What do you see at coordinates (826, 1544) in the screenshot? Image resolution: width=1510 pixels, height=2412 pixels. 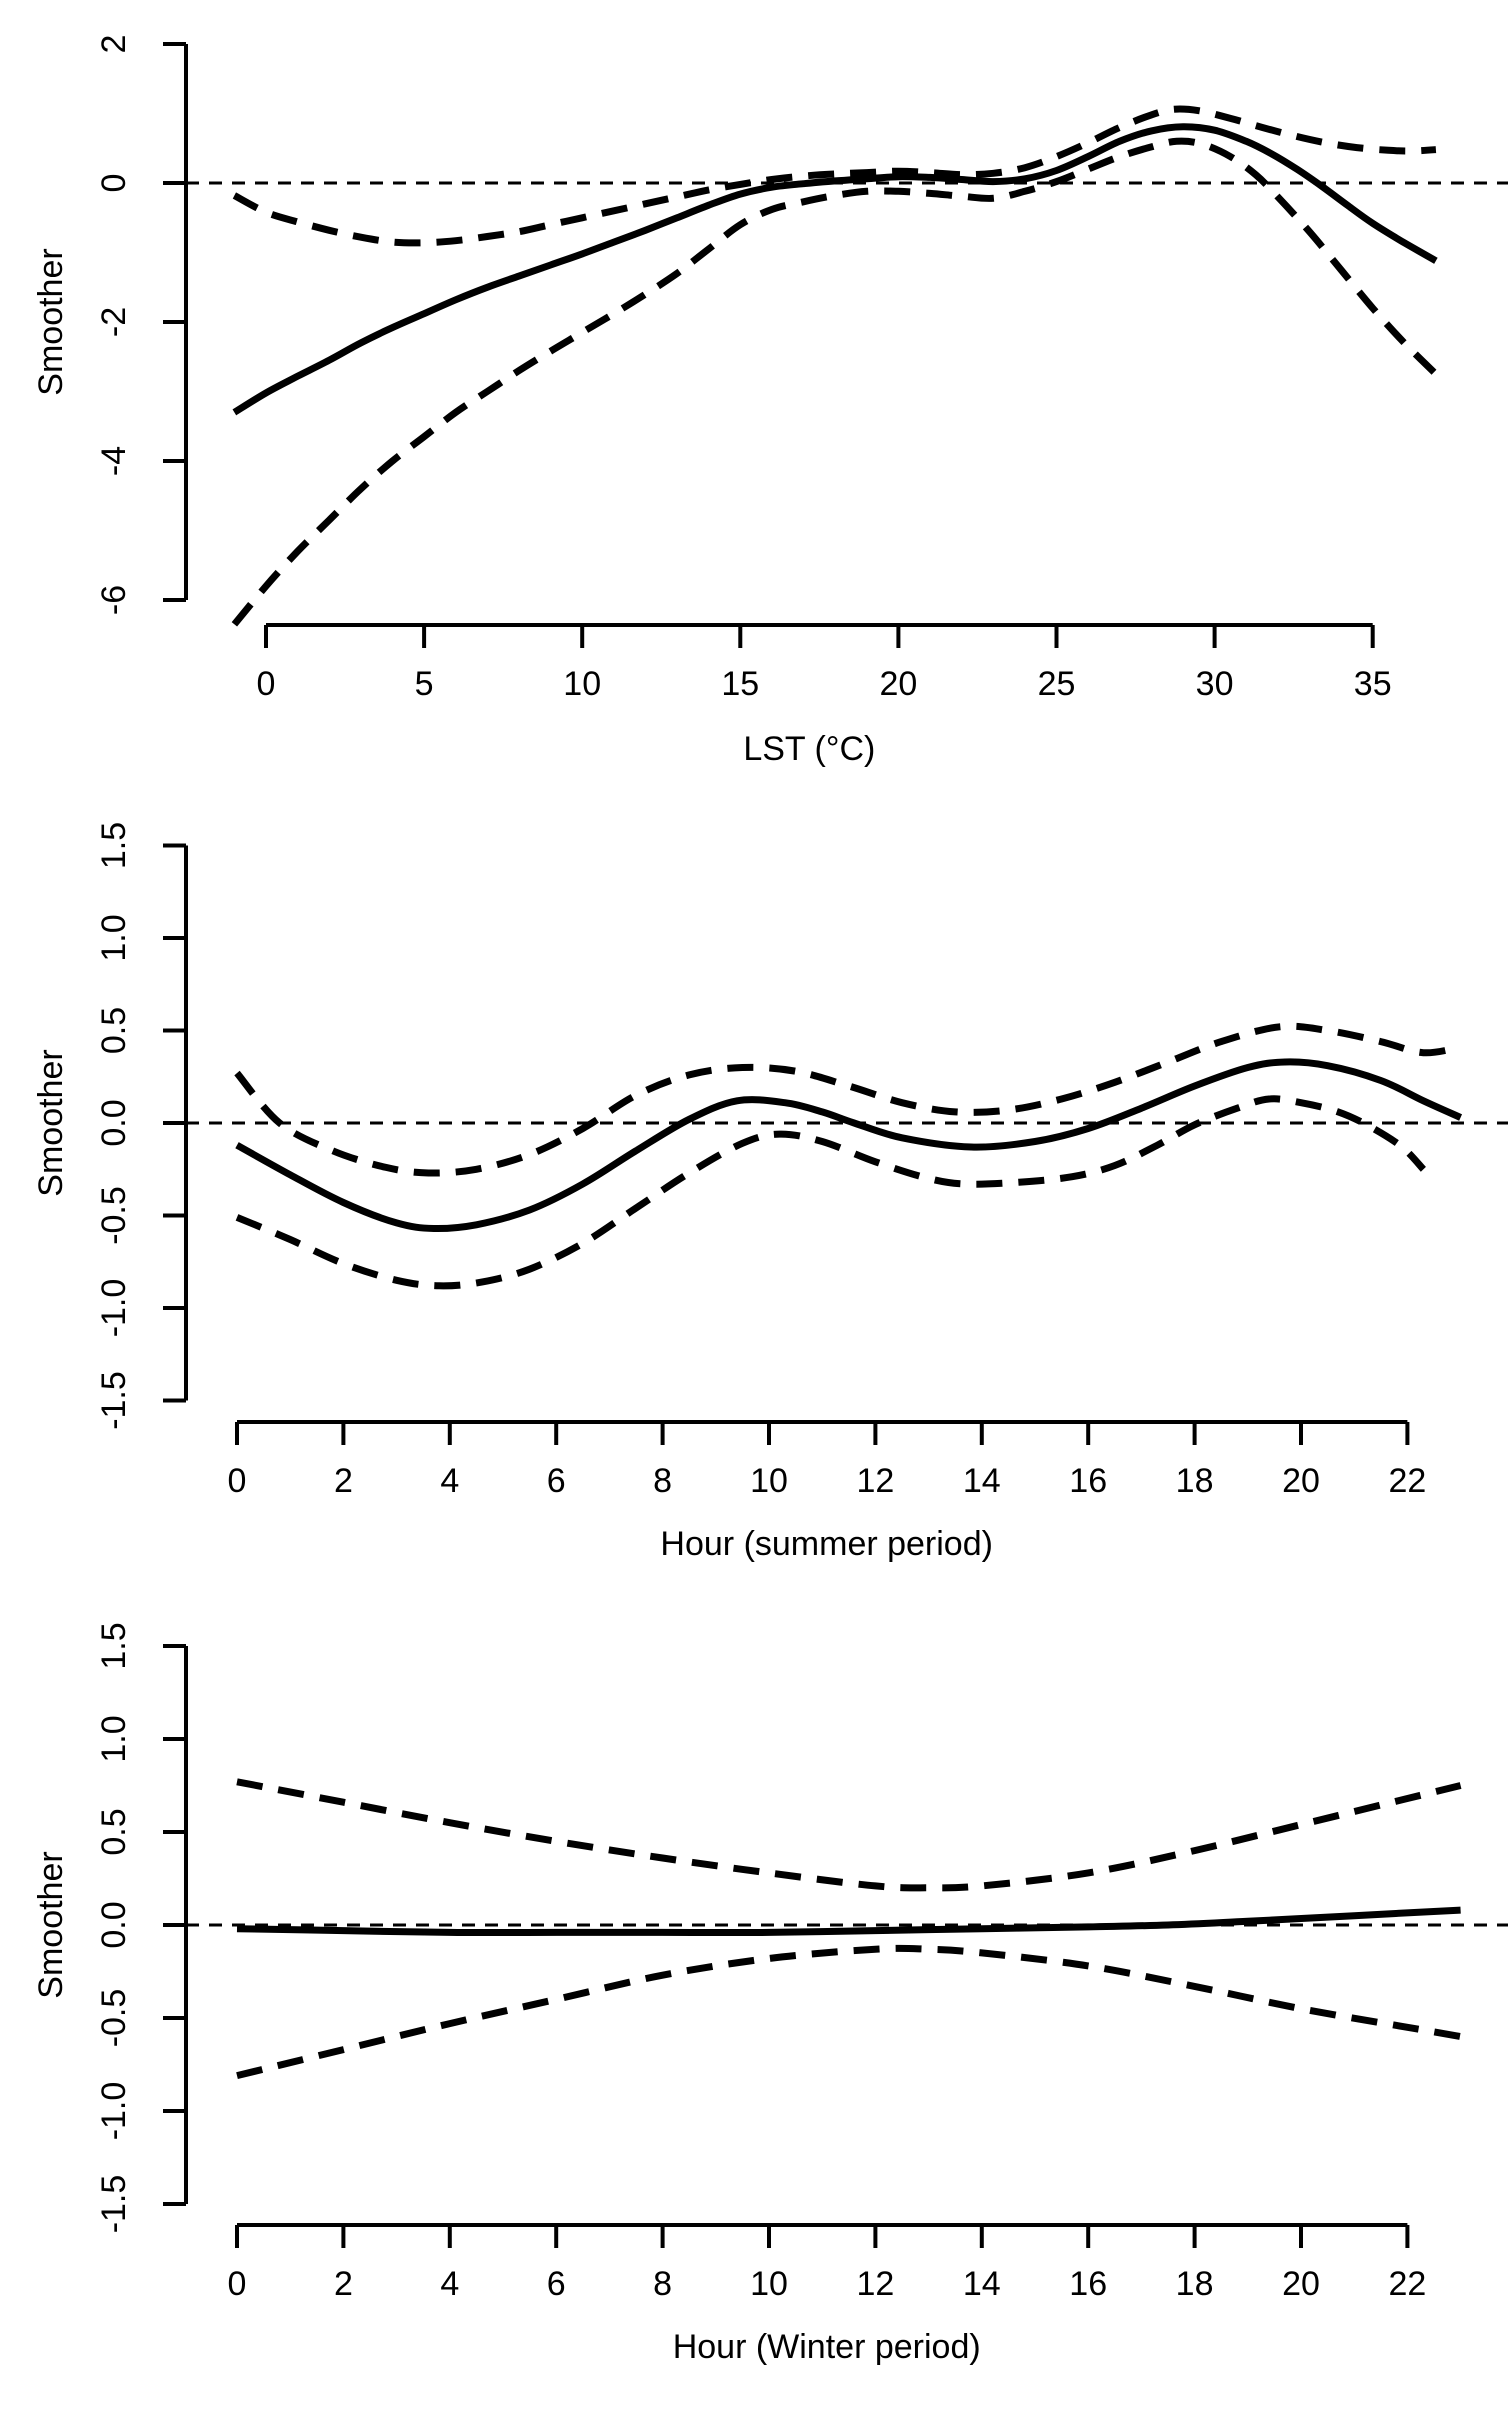 I see `x-axis-title: Hour (summer period)` at bounding box center [826, 1544].